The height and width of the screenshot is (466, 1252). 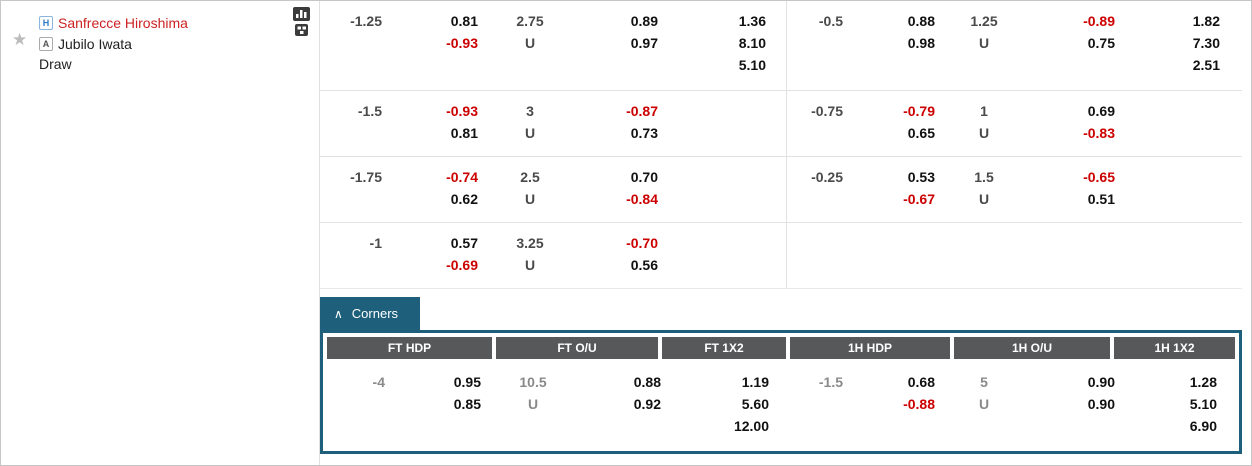 What do you see at coordinates (919, 111) in the screenshot?
I see `odds-value: -0.79` at bounding box center [919, 111].